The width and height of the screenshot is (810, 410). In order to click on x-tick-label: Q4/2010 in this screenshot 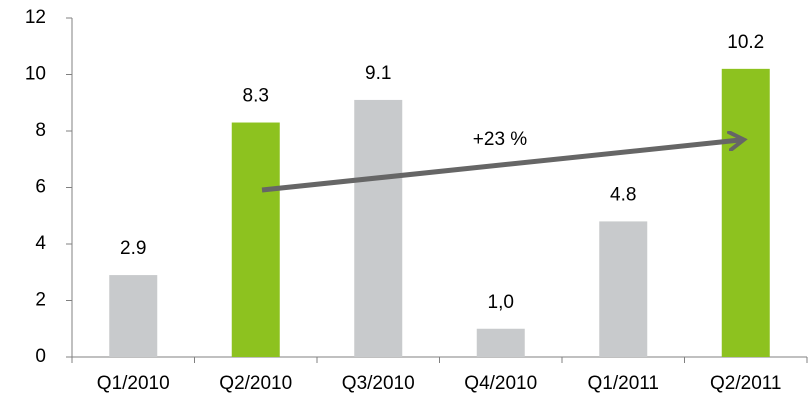, I will do `click(500, 383)`.